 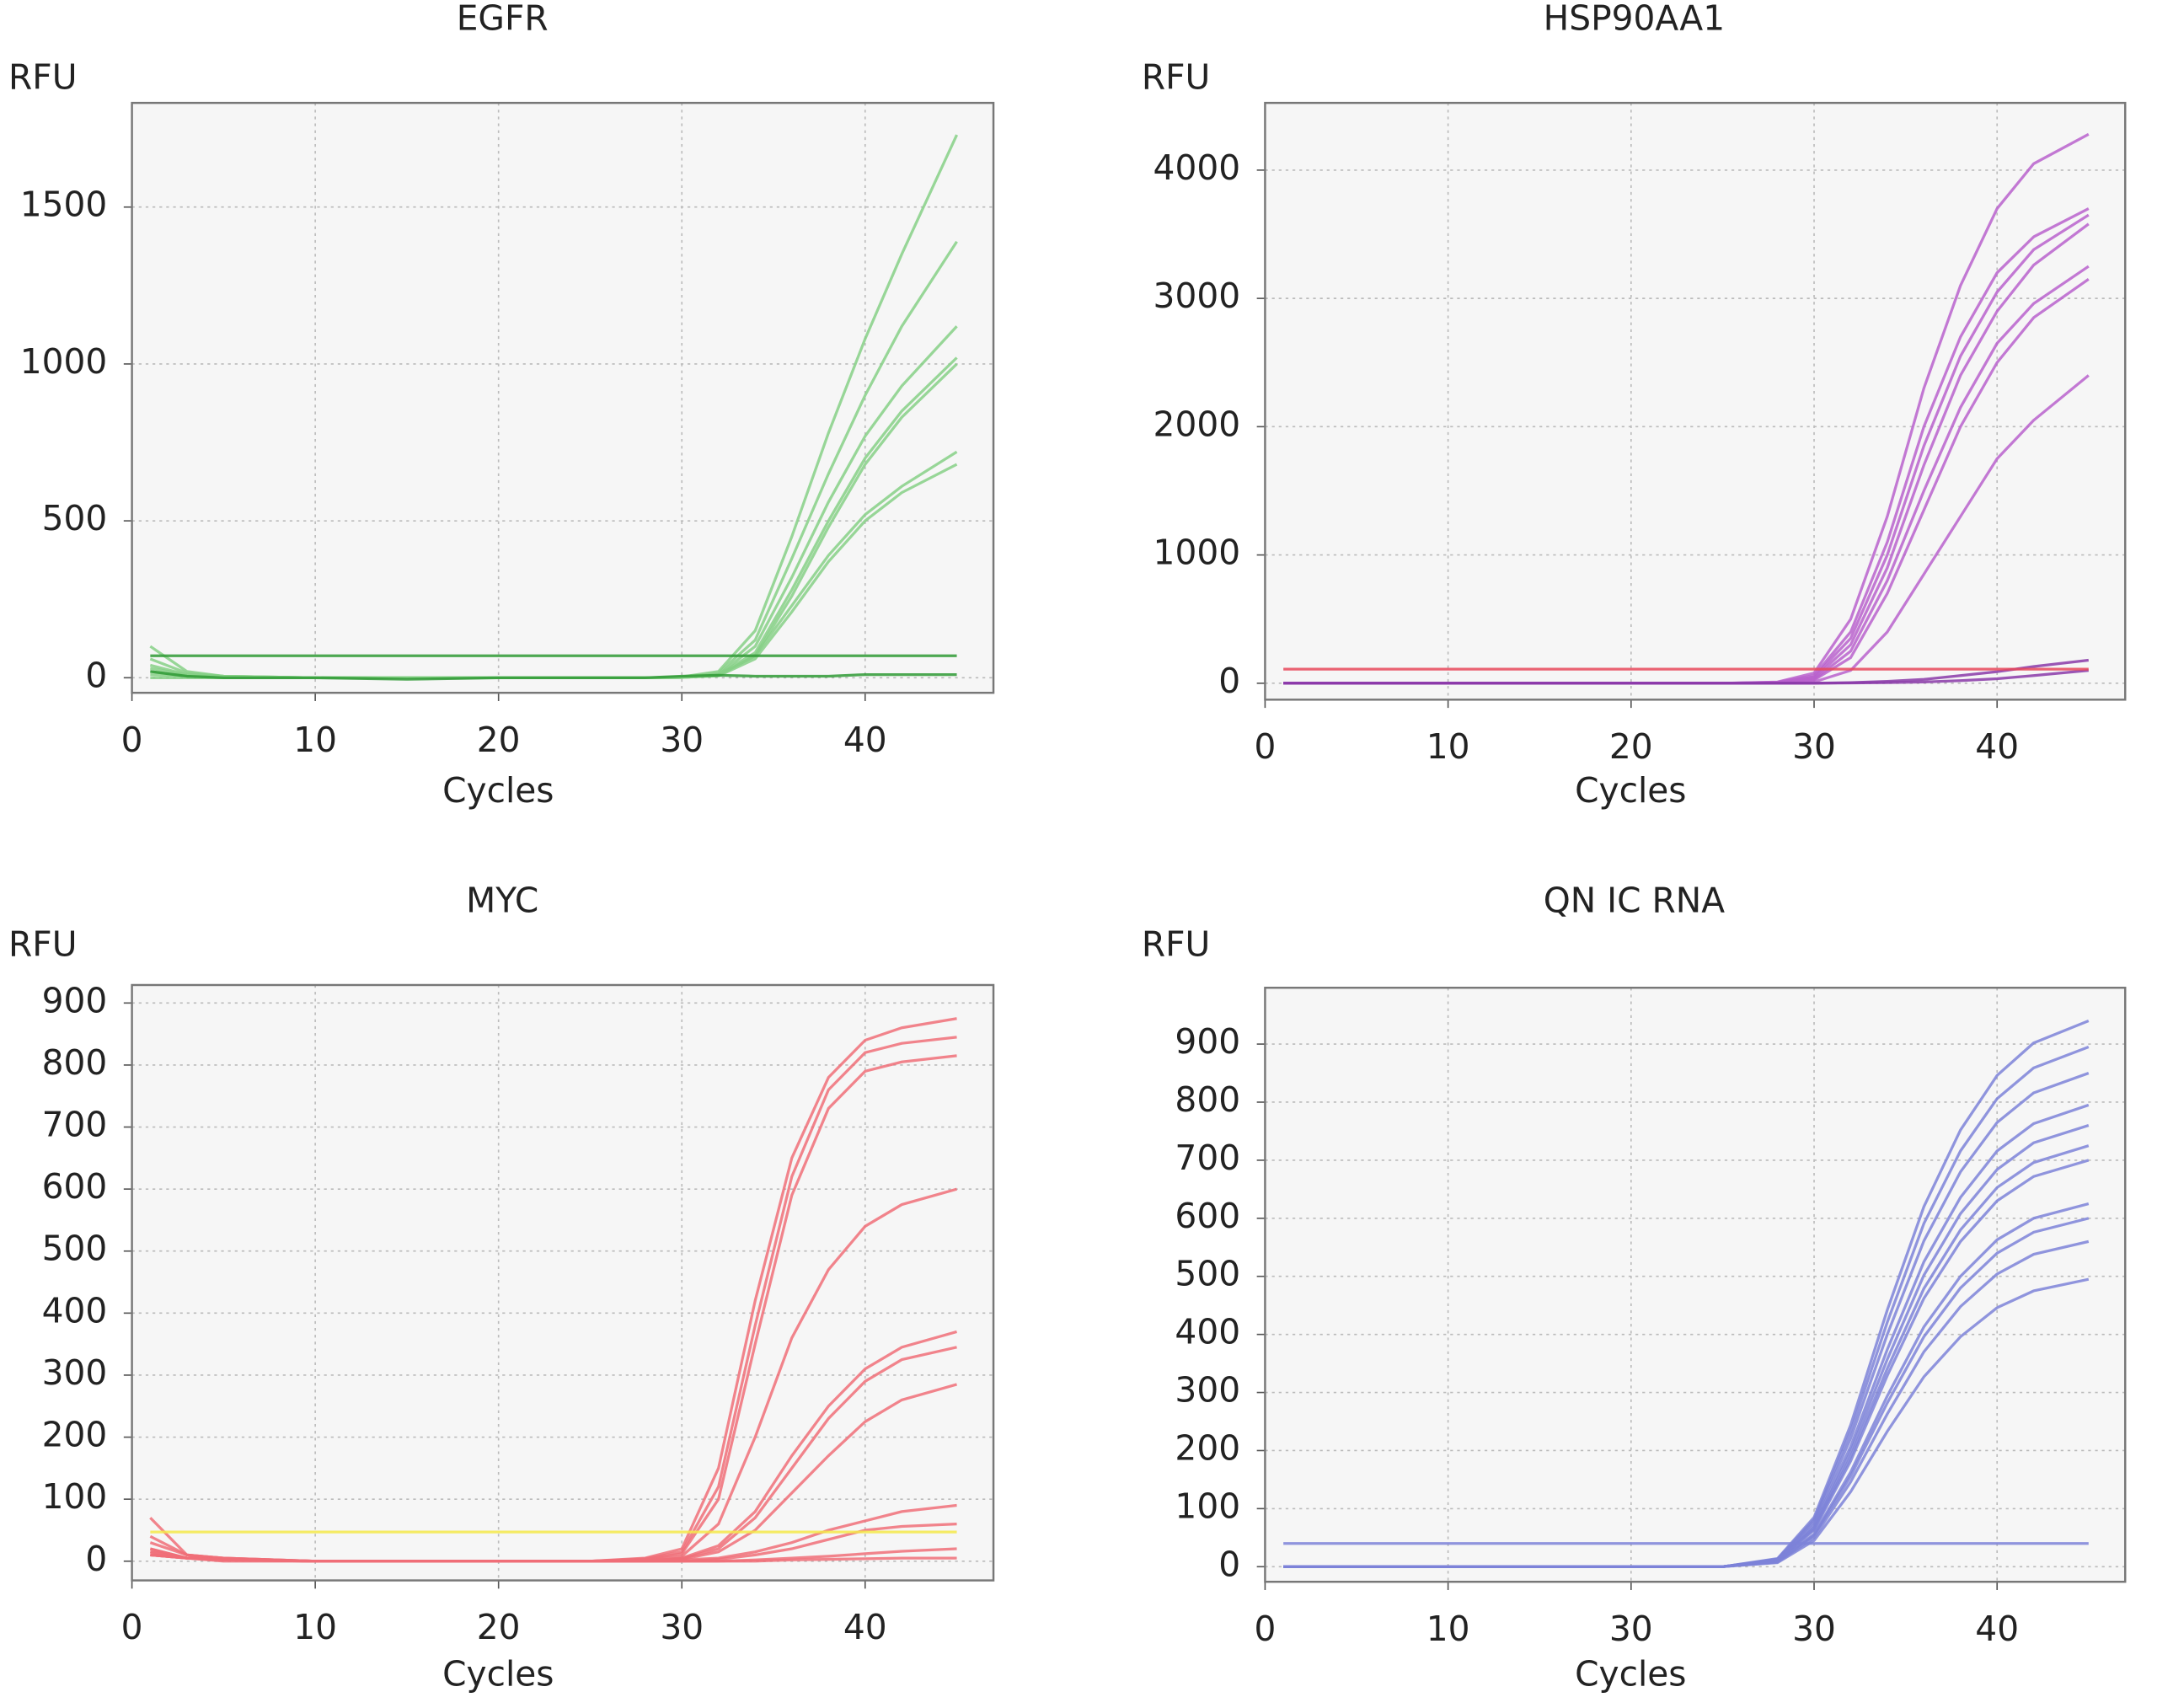 I want to click on chart-title: HSP90AA1, so click(x=1634, y=19).